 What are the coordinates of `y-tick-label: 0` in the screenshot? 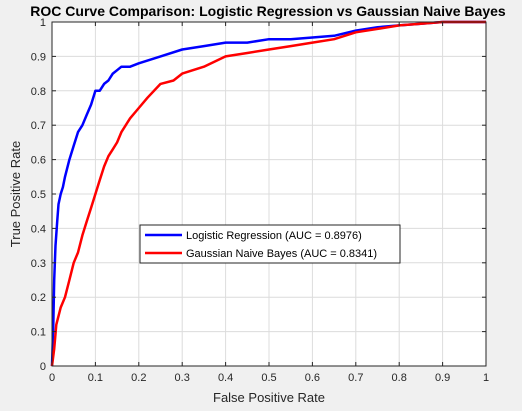 It's located at (43, 367).